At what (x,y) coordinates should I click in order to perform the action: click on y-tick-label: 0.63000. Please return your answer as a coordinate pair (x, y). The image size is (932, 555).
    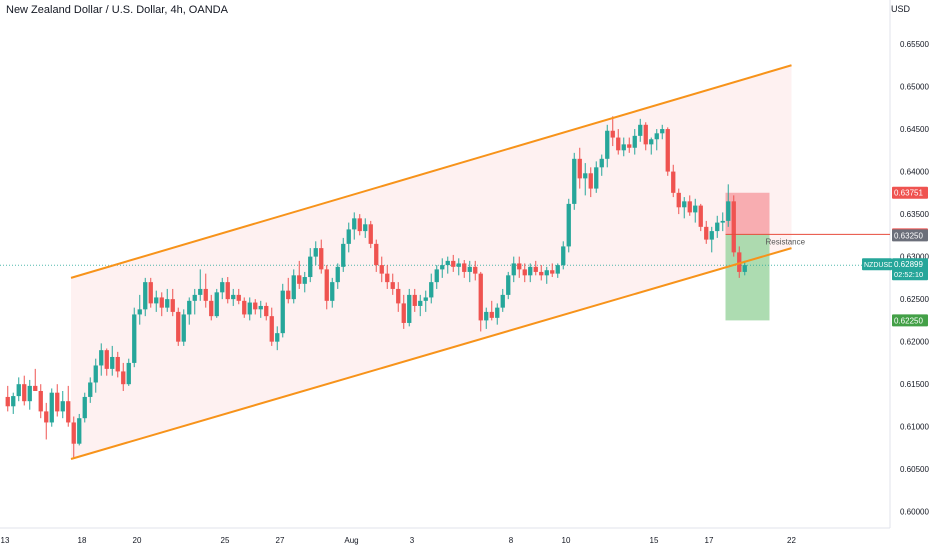
    Looking at the image, I should click on (914, 257).